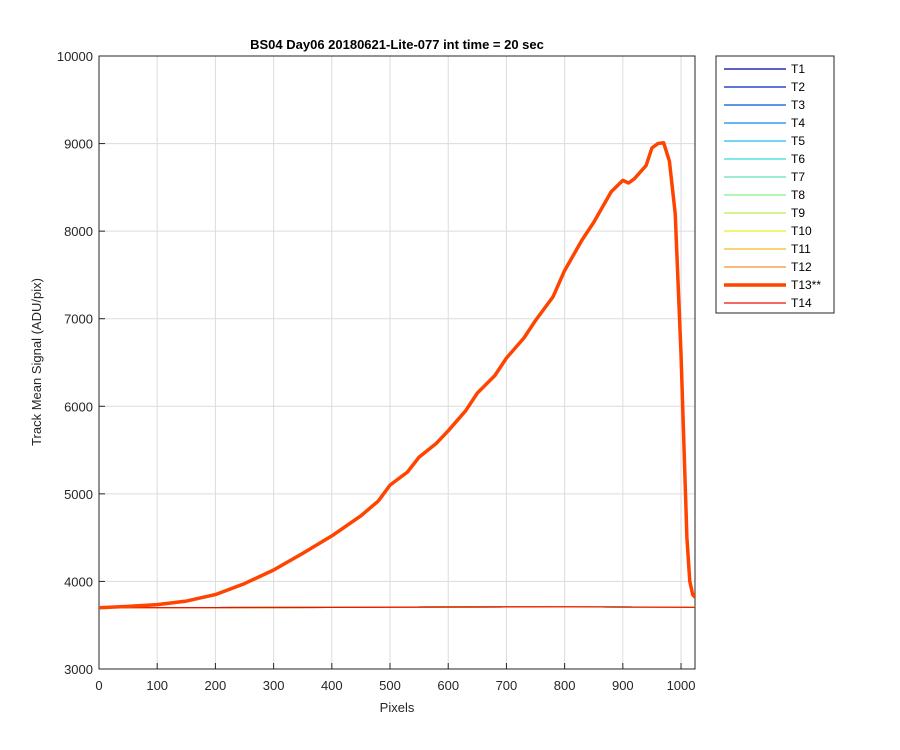 The height and width of the screenshot is (750, 900). Describe the element at coordinates (681, 685) in the screenshot. I see `x-tick-label: 1000` at that location.